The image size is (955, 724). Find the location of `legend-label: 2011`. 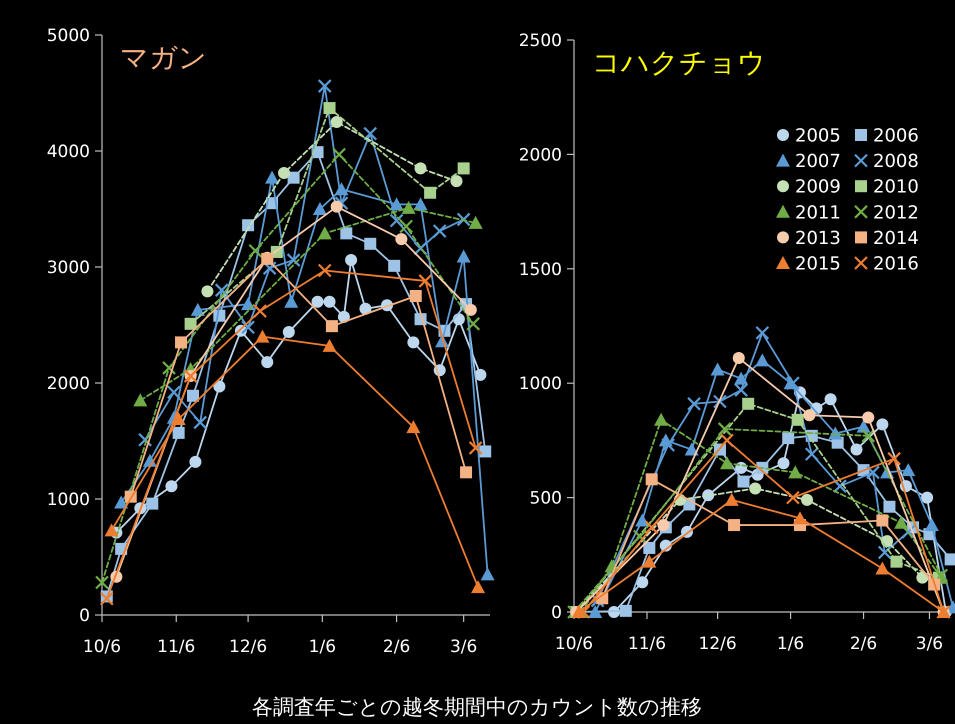

legend-label: 2011 is located at coordinates (818, 213).